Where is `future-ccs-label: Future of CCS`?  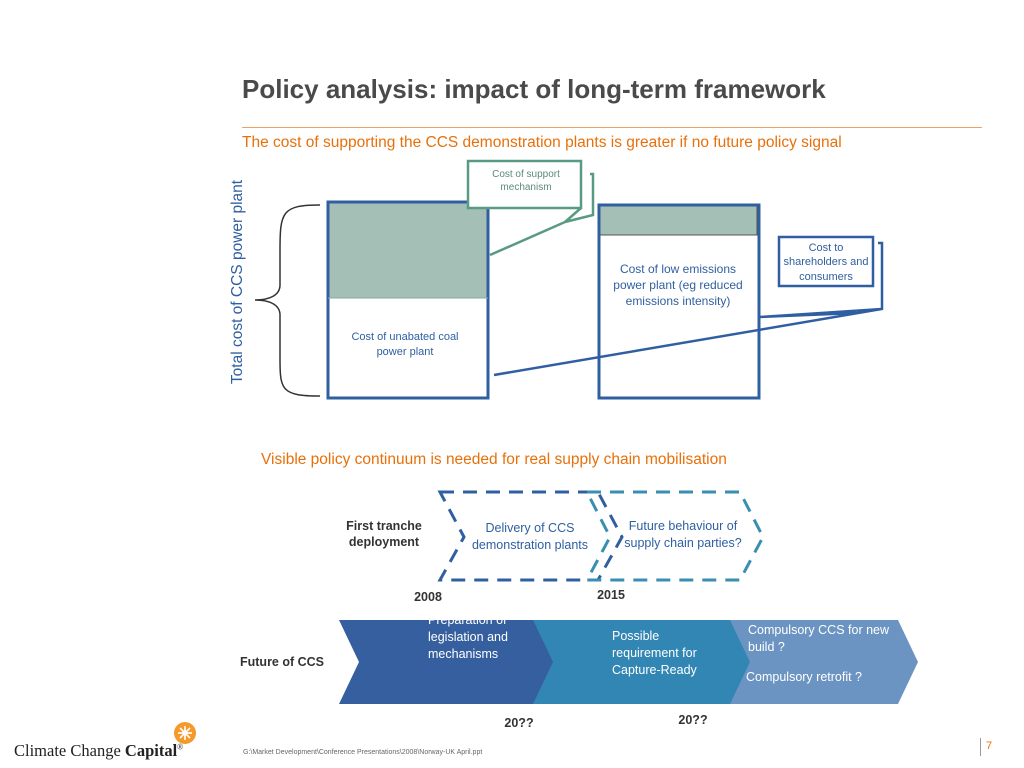 future-ccs-label: Future of CCS is located at coordinates (282, 662).